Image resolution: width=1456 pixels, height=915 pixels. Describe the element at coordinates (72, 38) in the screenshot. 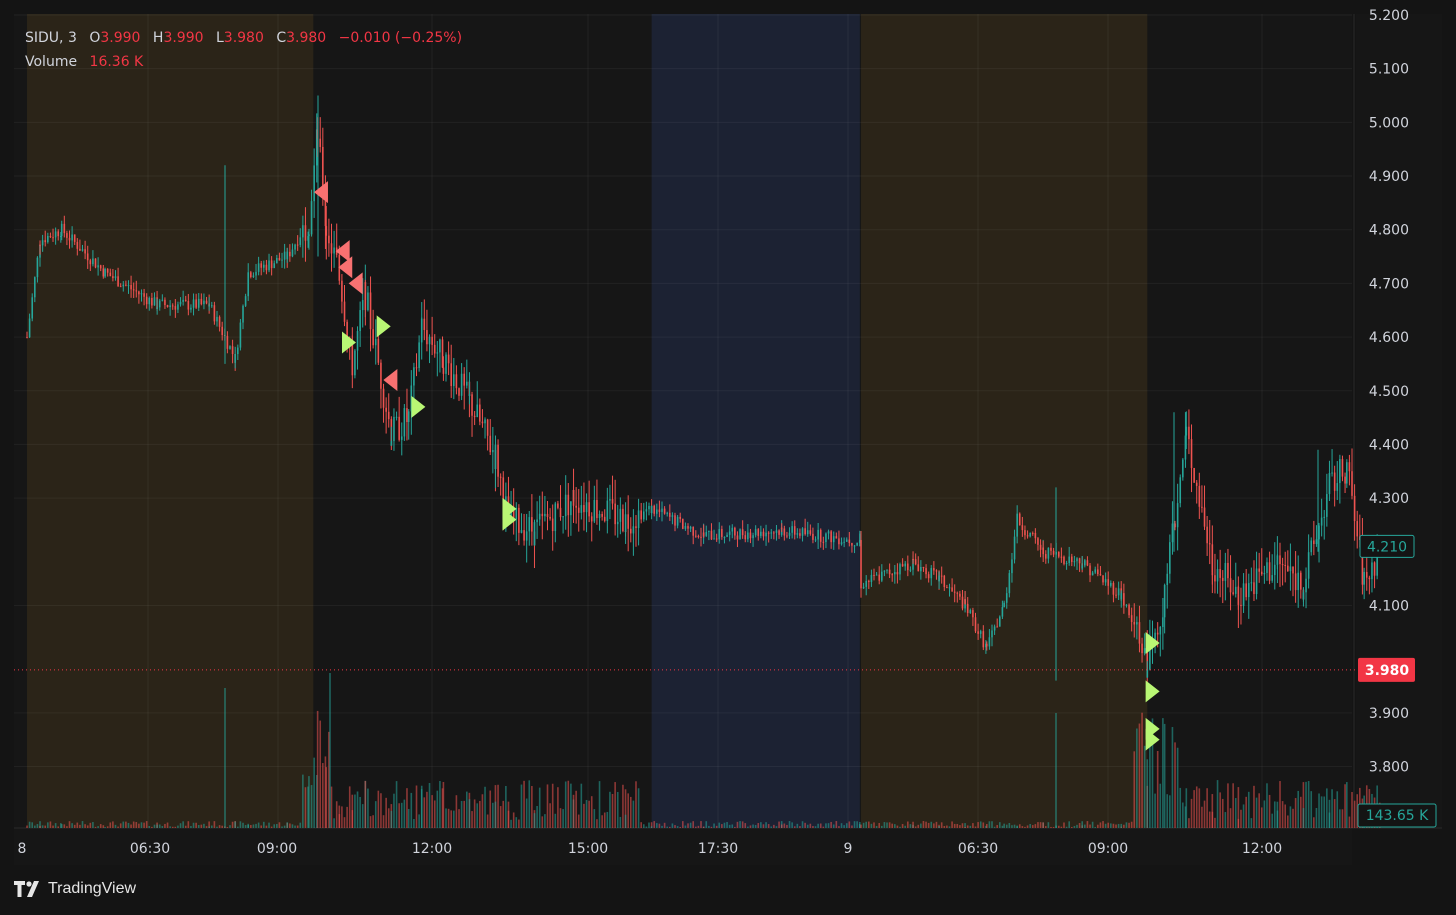

I see `interval-label: 3` at that location.